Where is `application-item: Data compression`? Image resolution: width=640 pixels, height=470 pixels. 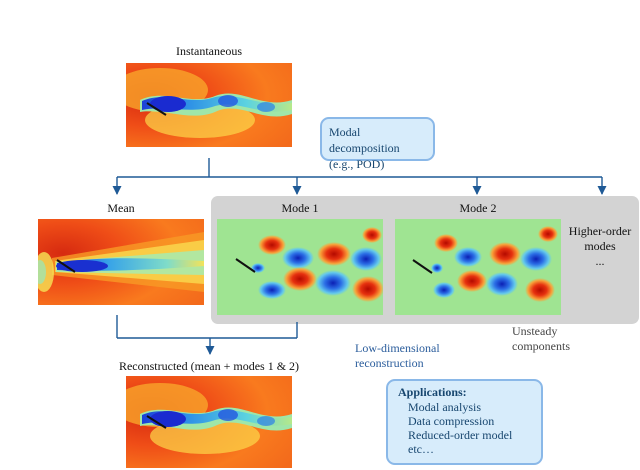 application-item: Data compression is located at coordinates (451, 421).